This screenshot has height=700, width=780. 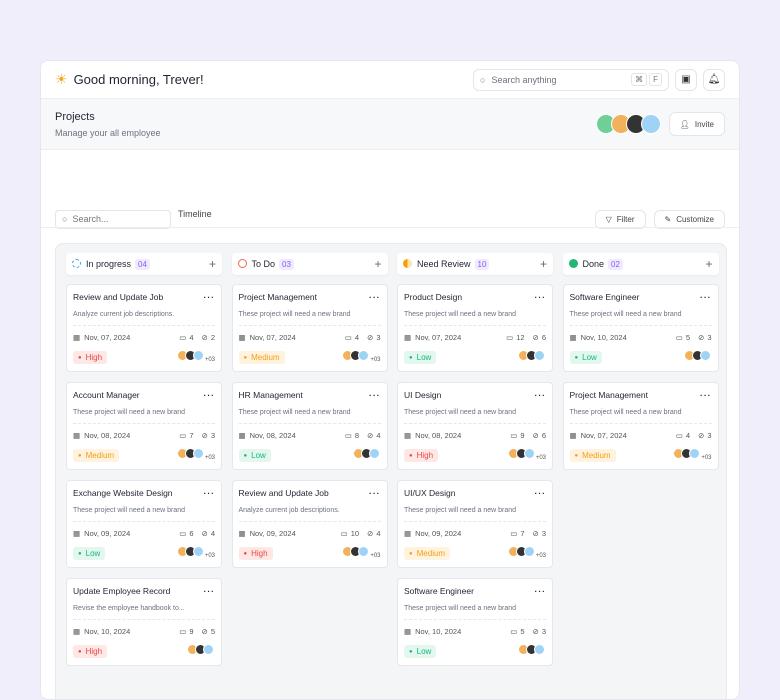 What do you see at coordinates (242, 264) in the screenshot?
I see `circle-icon` at bounding box center [242, 264].